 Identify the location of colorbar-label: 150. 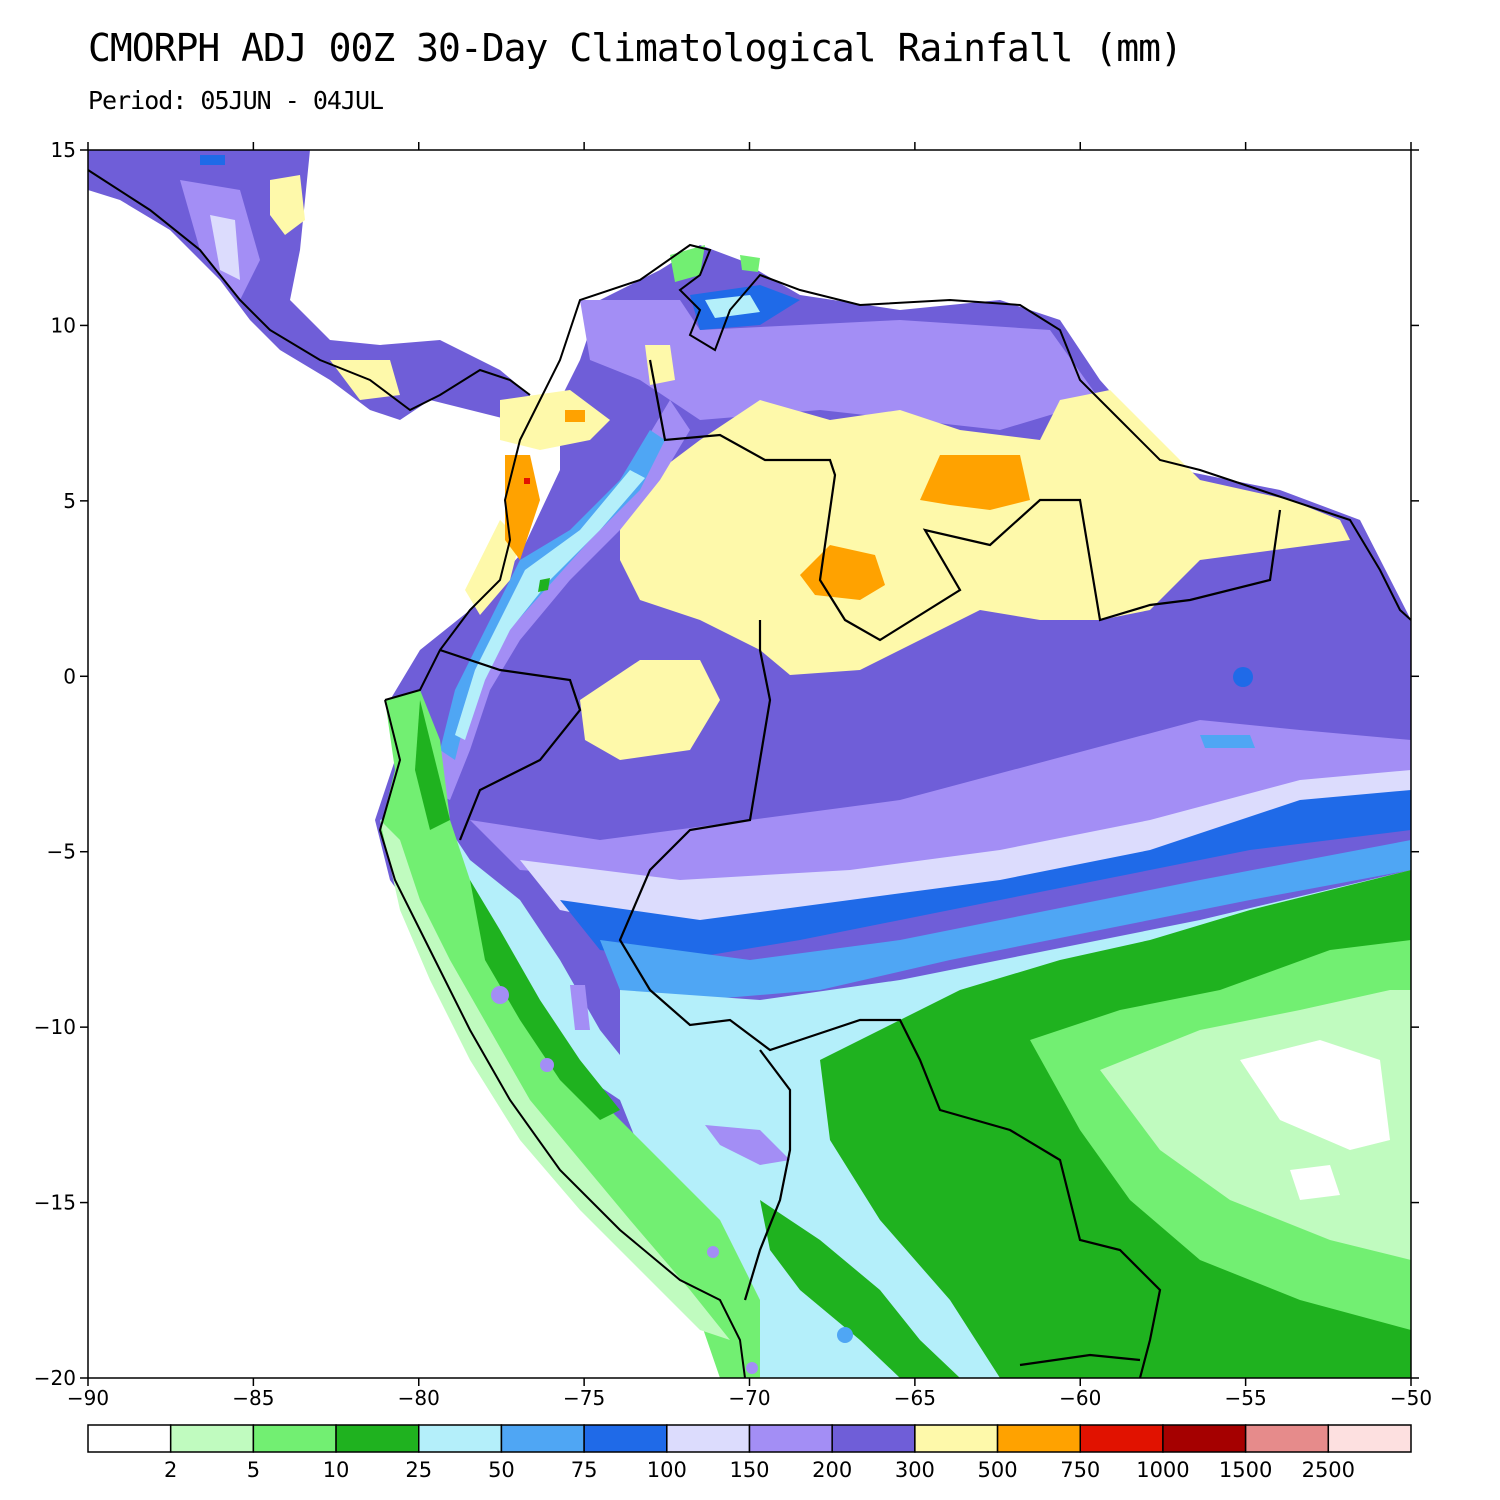
(749, 1470).